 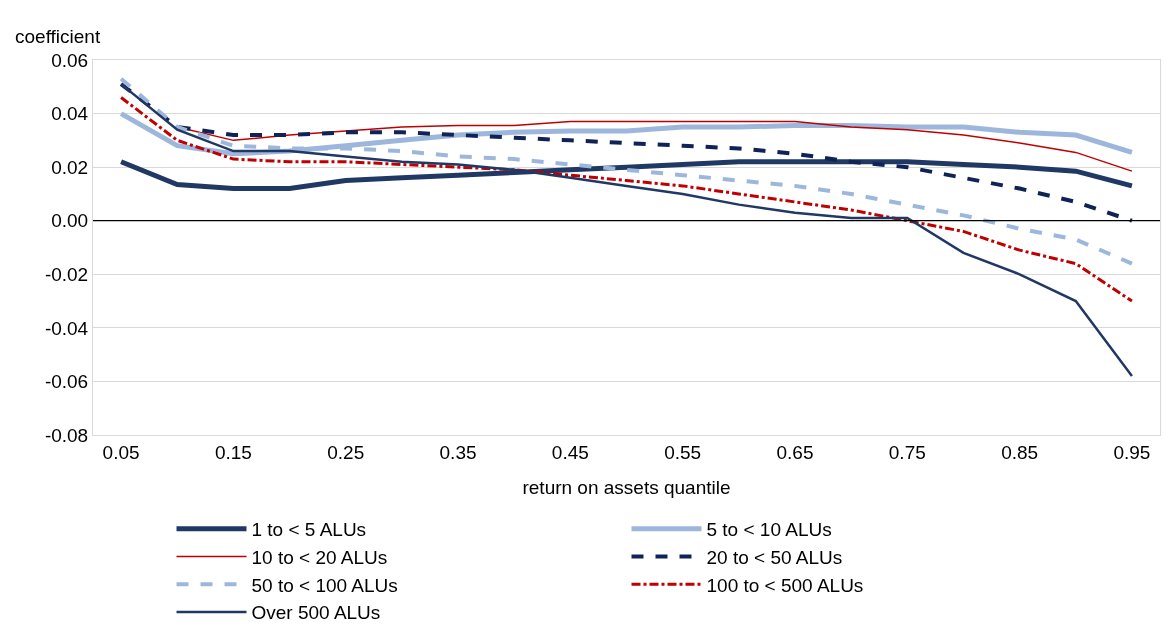 What do you see at coordinates (1132, 452) in the screenshot?
I see `x-tick-label: 0.95` at bounding box center [1132, 452].